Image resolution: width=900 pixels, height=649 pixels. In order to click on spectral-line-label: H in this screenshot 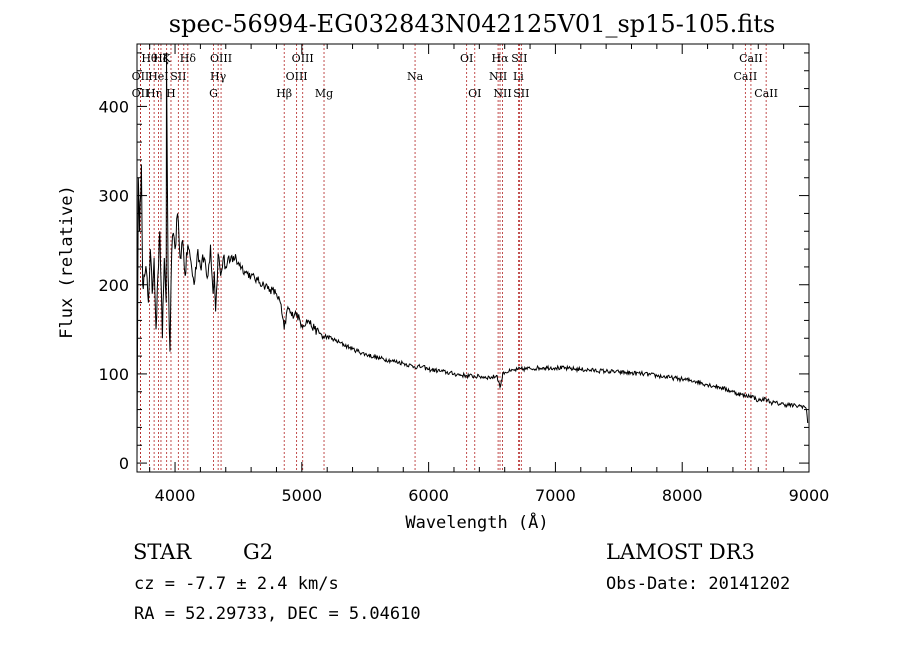, I will do `click(171, 93)`.